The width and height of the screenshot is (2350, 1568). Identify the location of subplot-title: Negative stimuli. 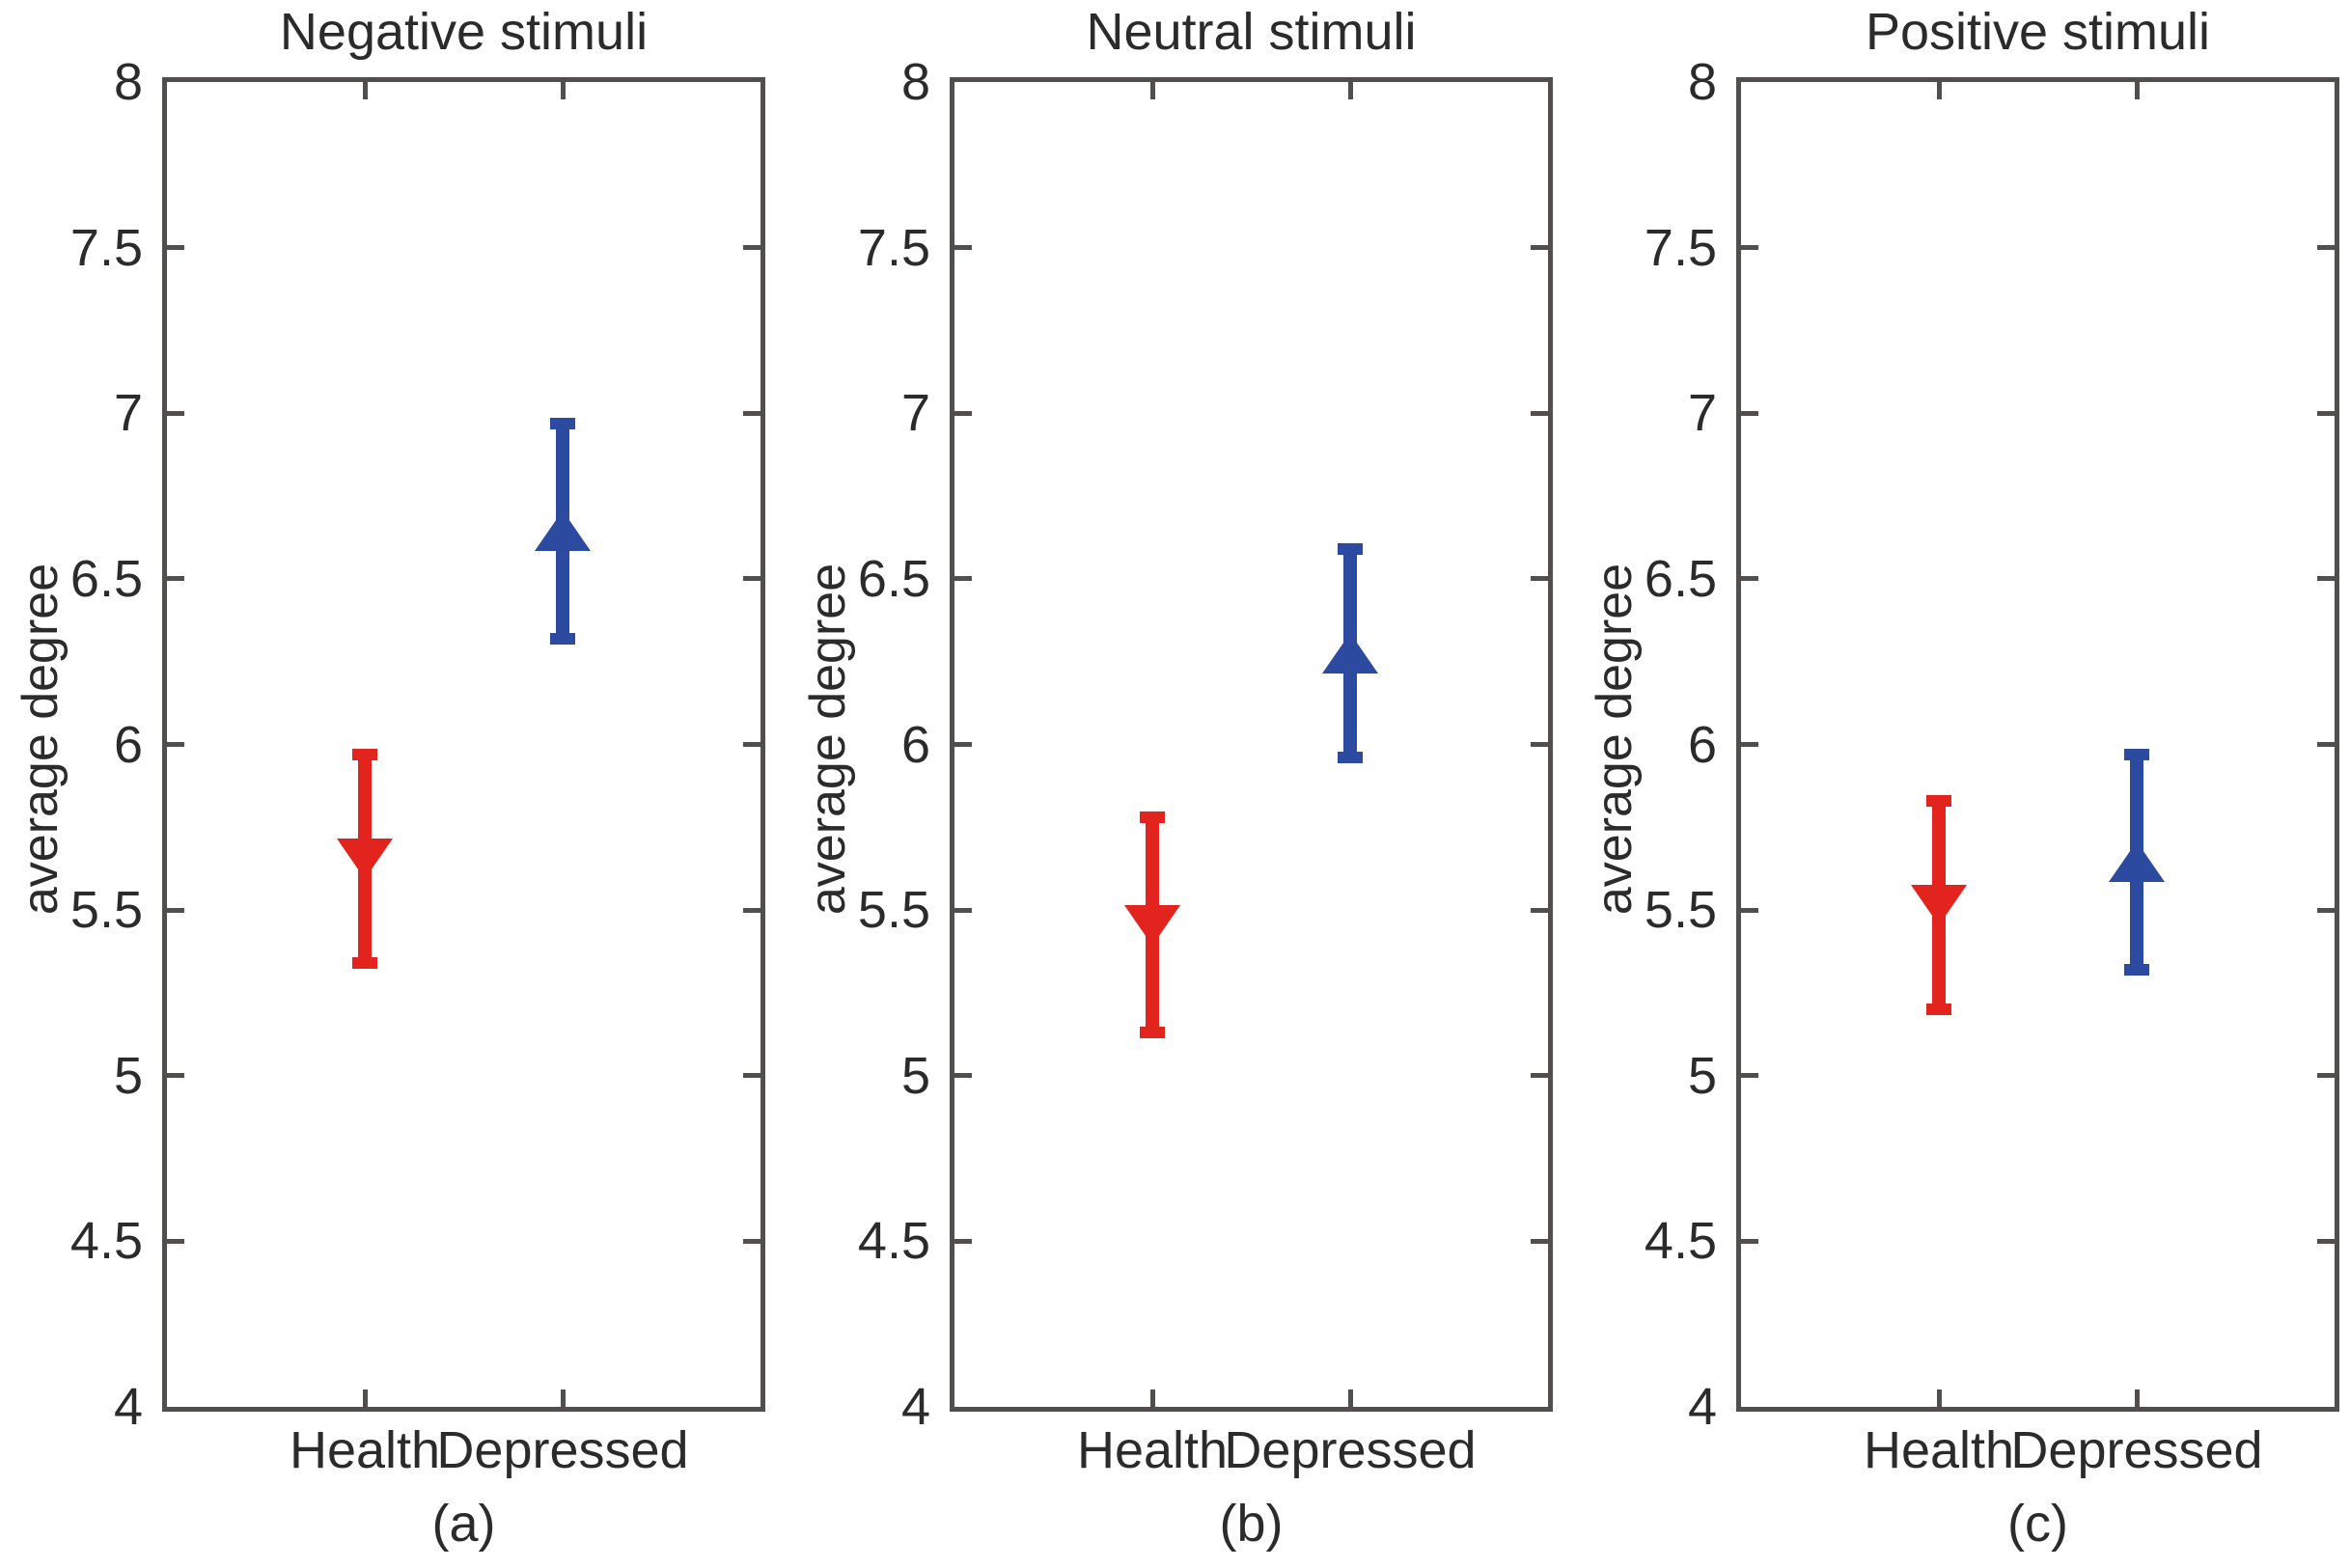
(464, 32).